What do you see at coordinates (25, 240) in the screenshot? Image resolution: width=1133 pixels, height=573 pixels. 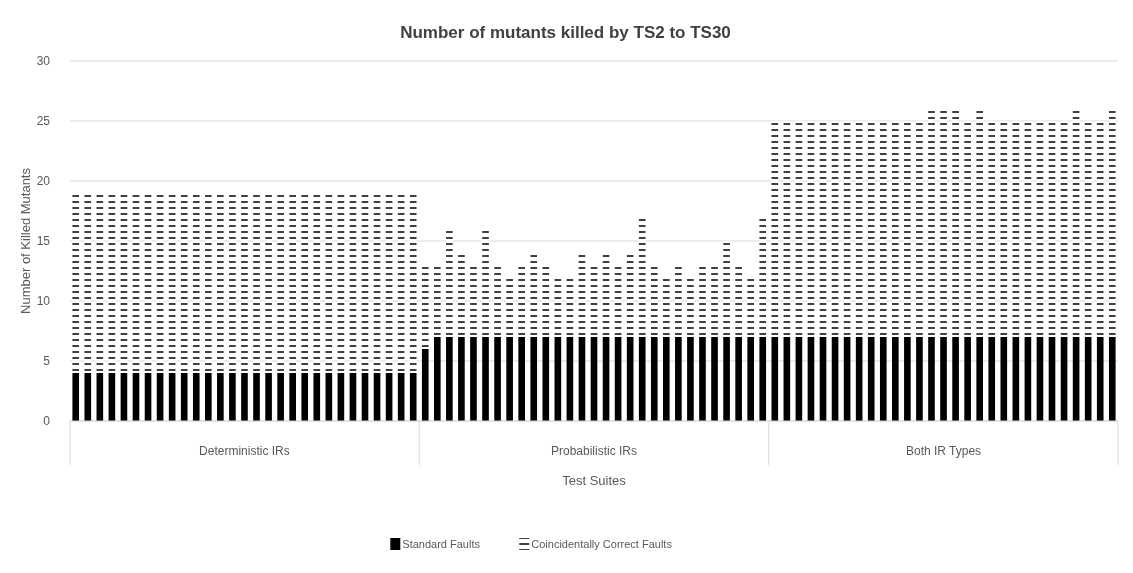 I see `y-axis-title: Number of Killed Mutants` at bounding box center [25, 240].